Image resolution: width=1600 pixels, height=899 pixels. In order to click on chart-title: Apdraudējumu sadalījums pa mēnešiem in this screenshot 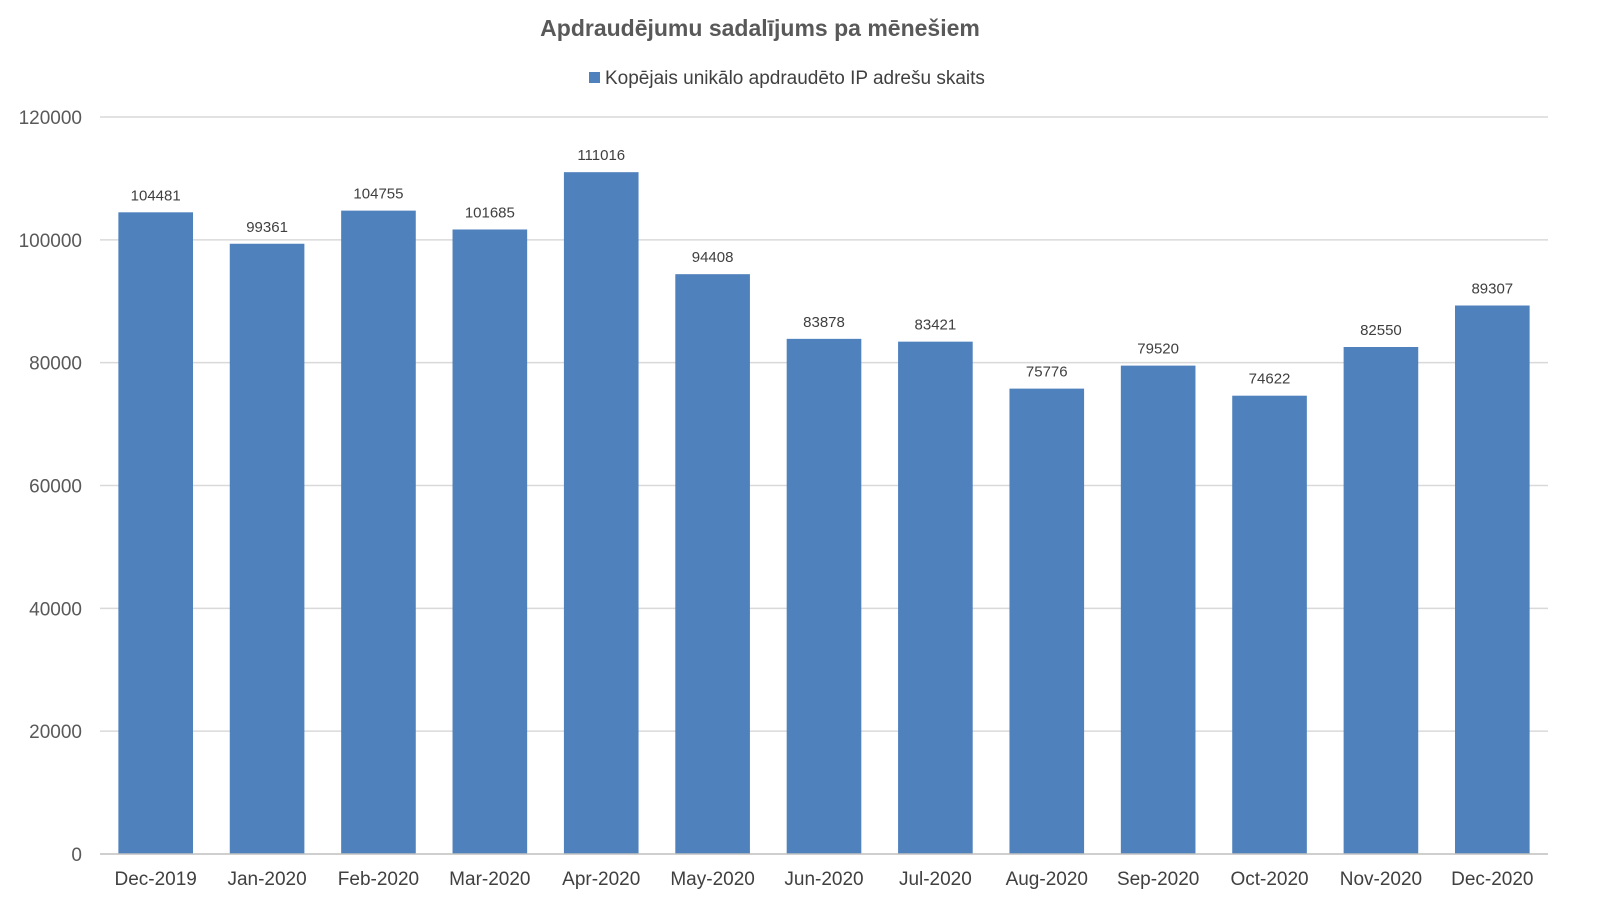, I will do `click(760, 28)`.